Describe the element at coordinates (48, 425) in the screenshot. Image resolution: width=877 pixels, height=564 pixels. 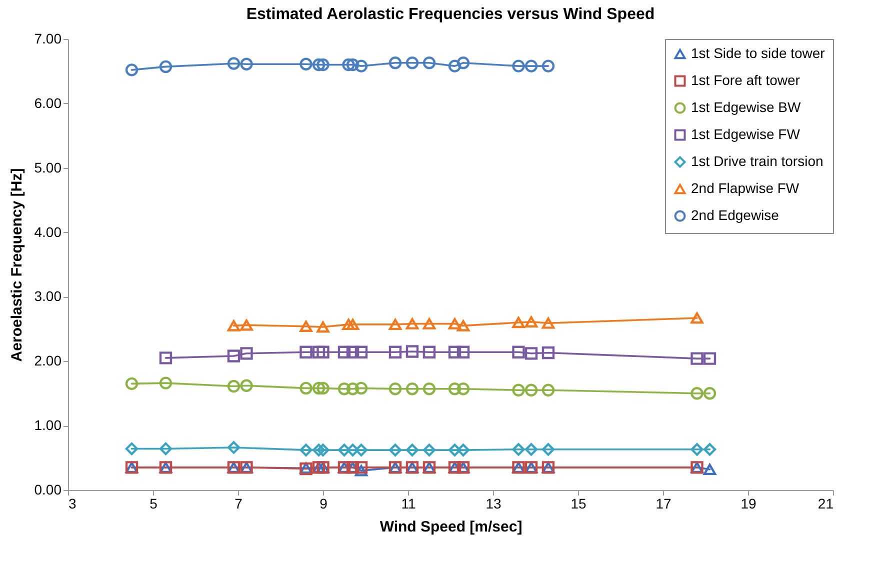
I see `y-tick-label: 1.00` at that location.